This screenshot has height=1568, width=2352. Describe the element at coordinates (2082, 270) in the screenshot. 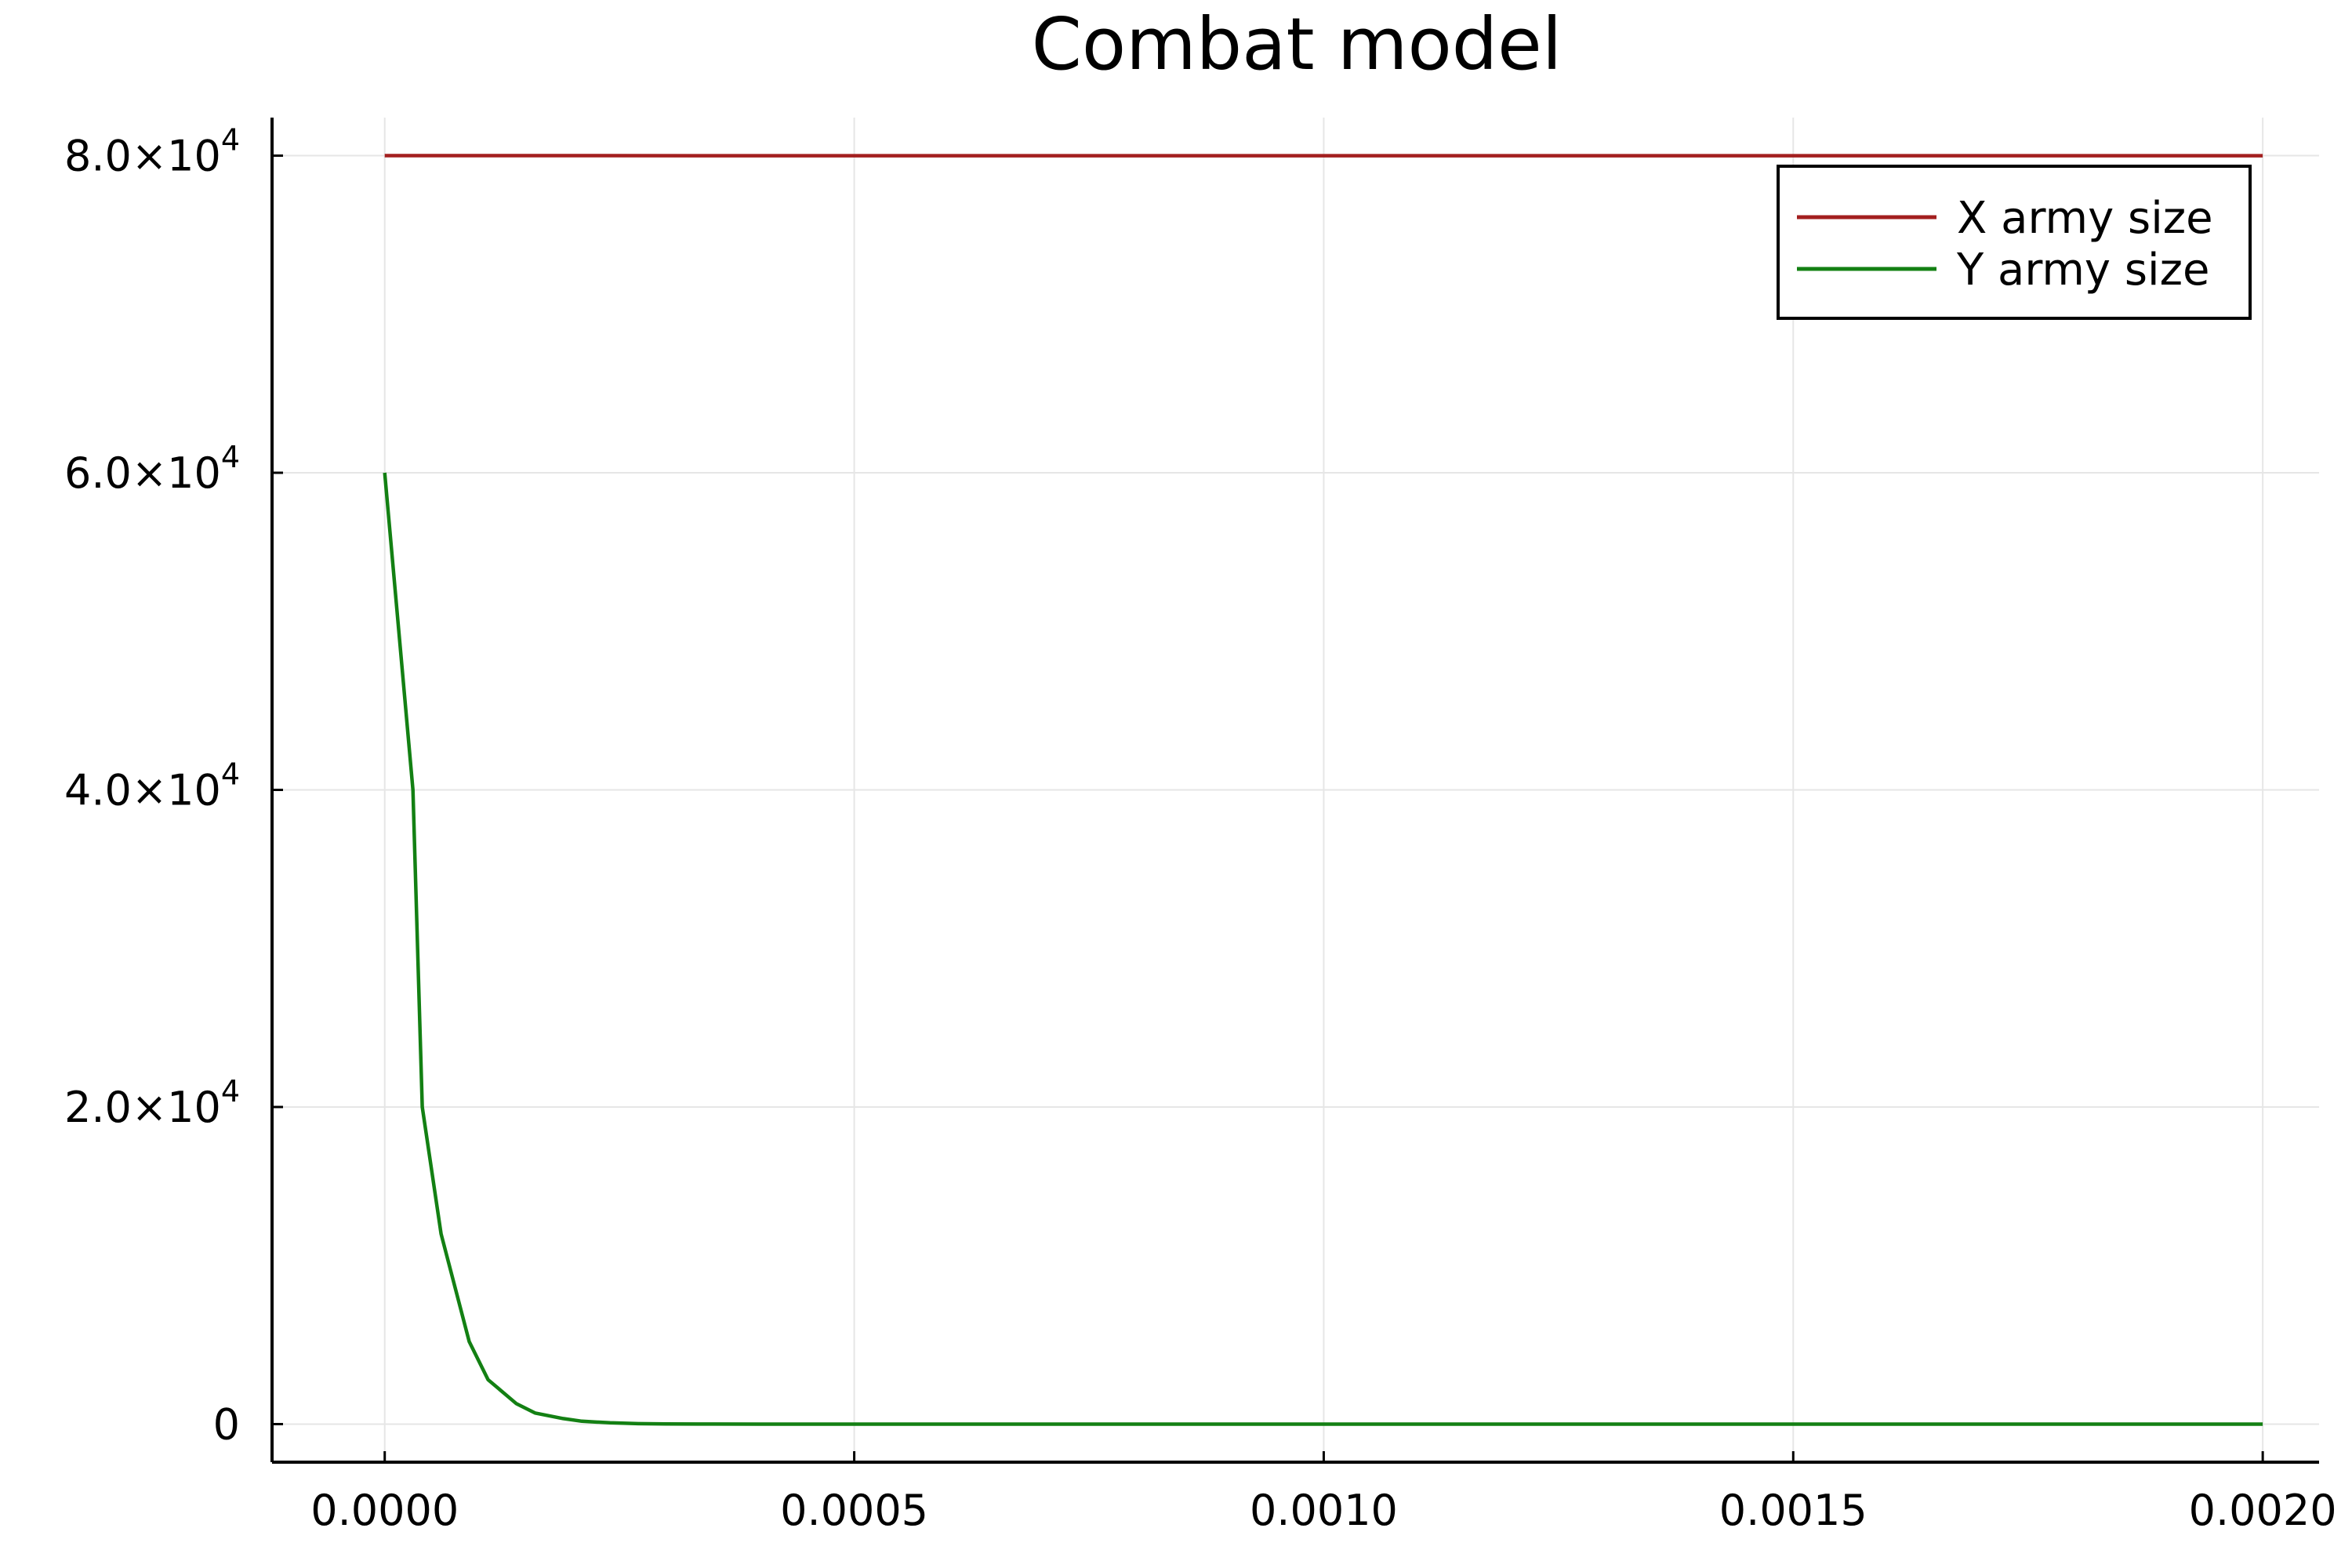

I see `legend-label: Y army size` at that location.